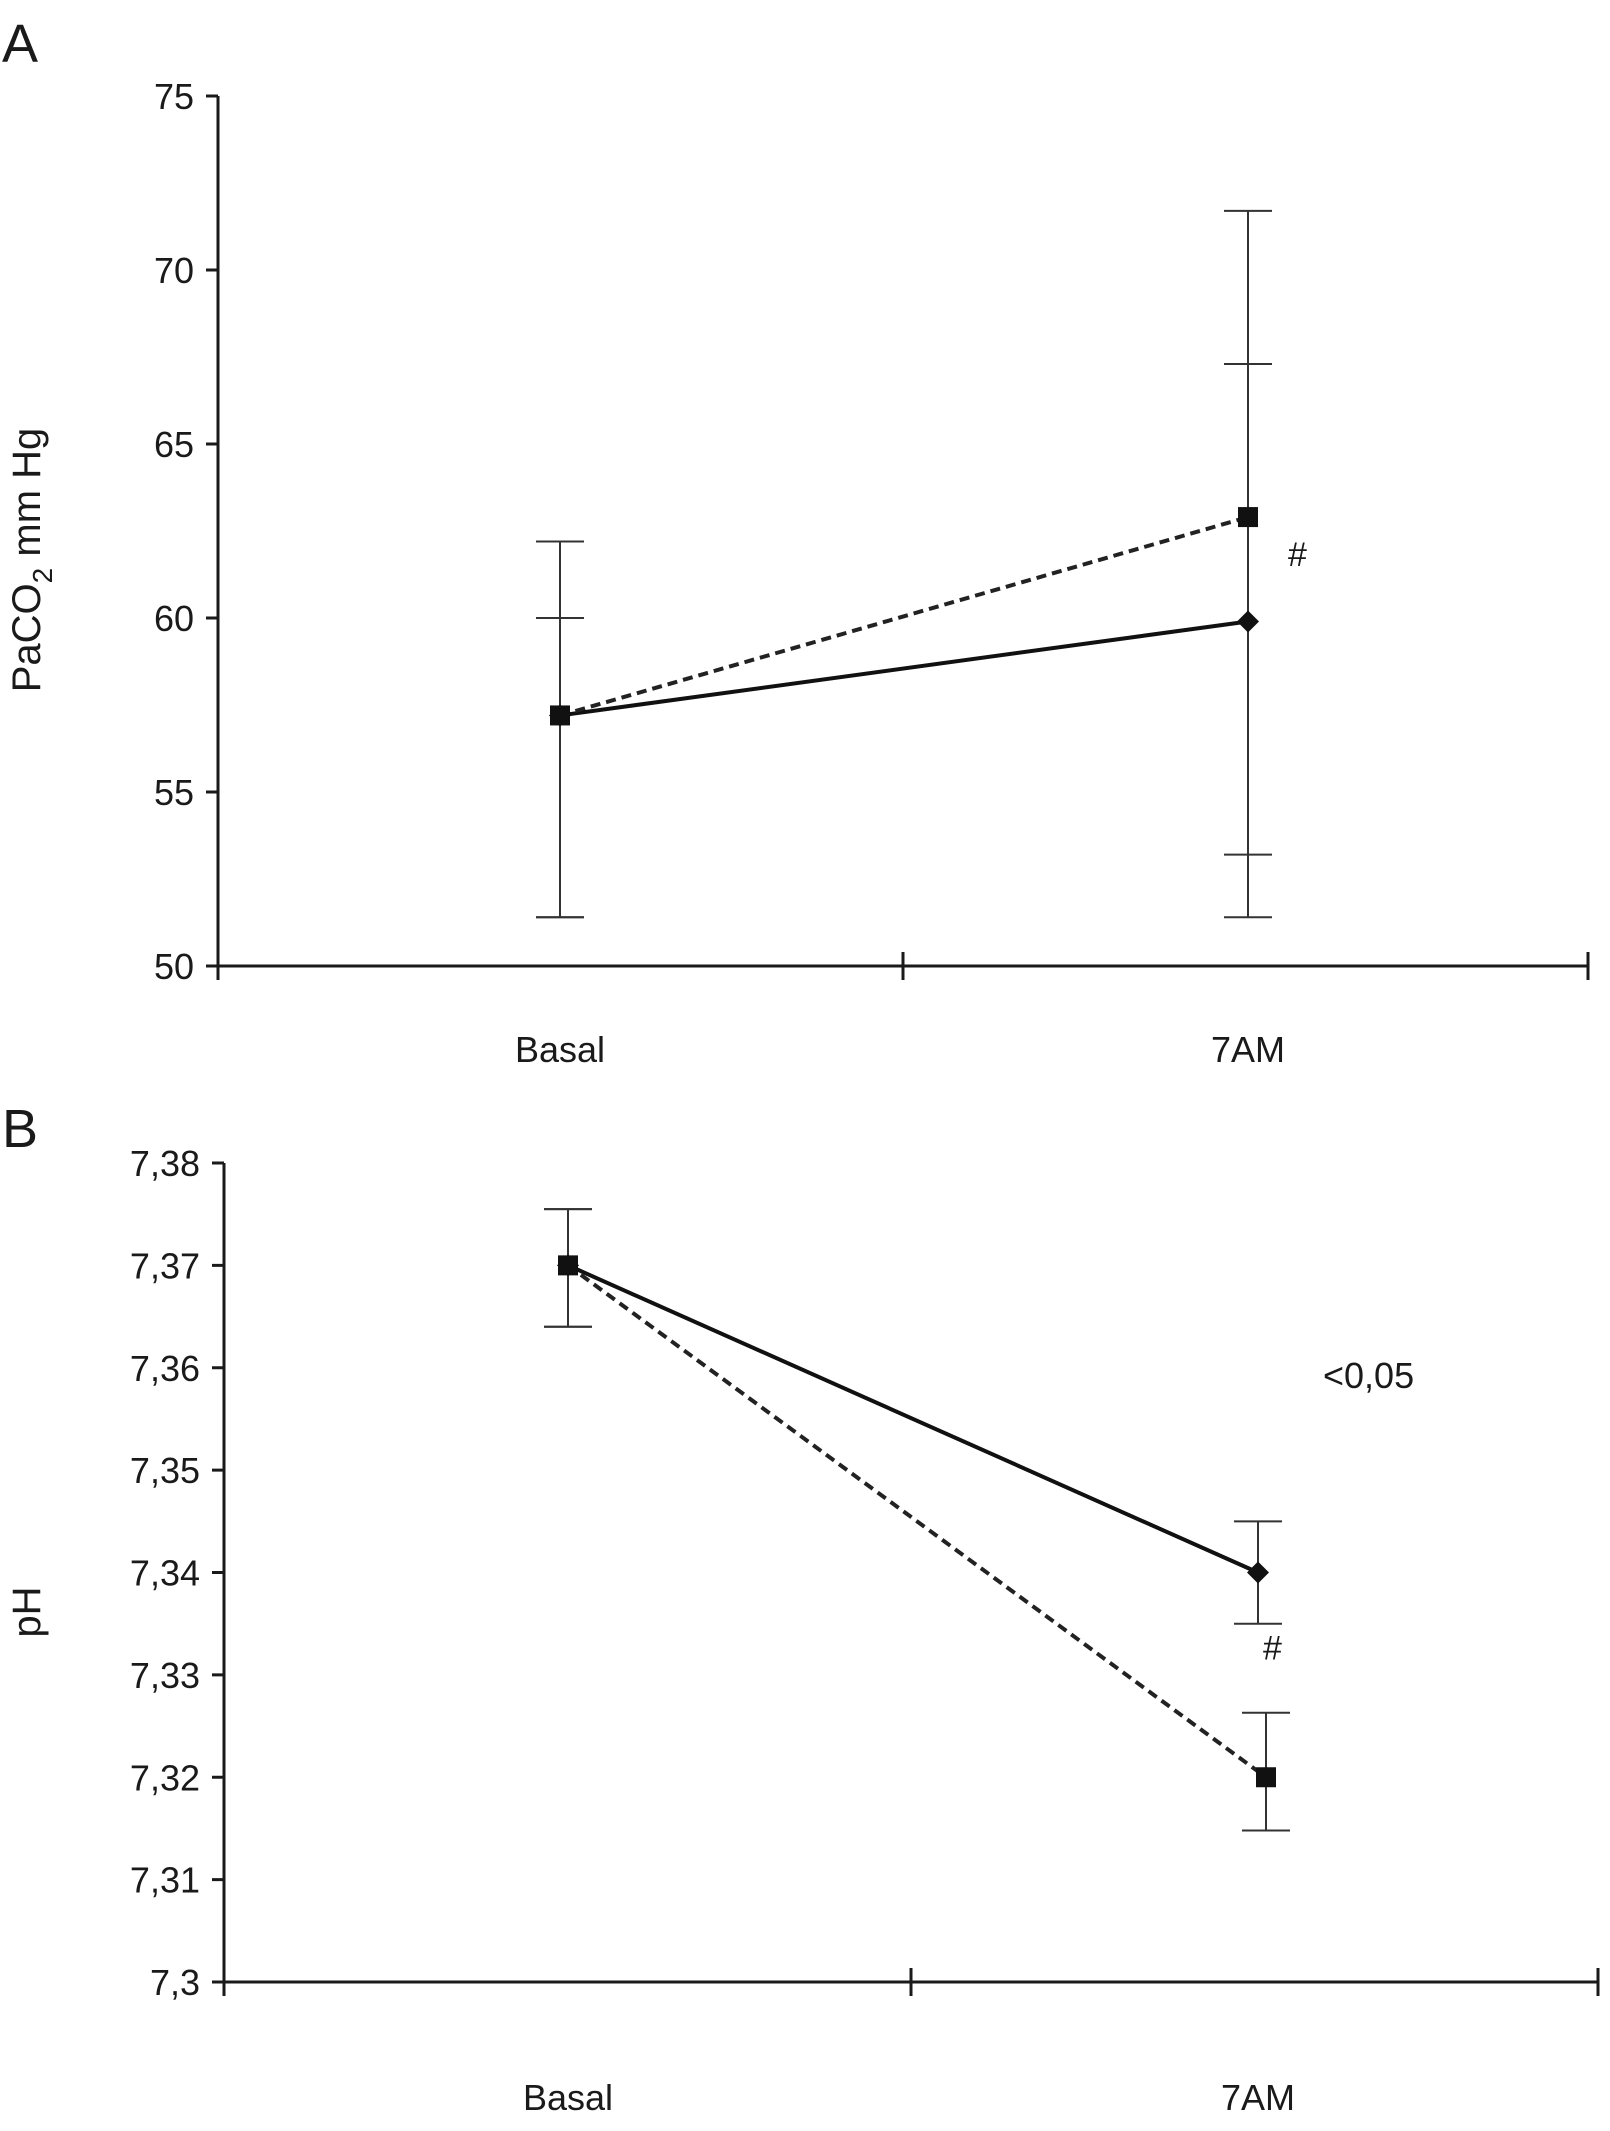 The width and height of the screenshot is (1610, 2131). What do you see at coordinates (174, 270) in the screenshot?
I see `y-tick-label: 70` at bounding box center [174, 270].